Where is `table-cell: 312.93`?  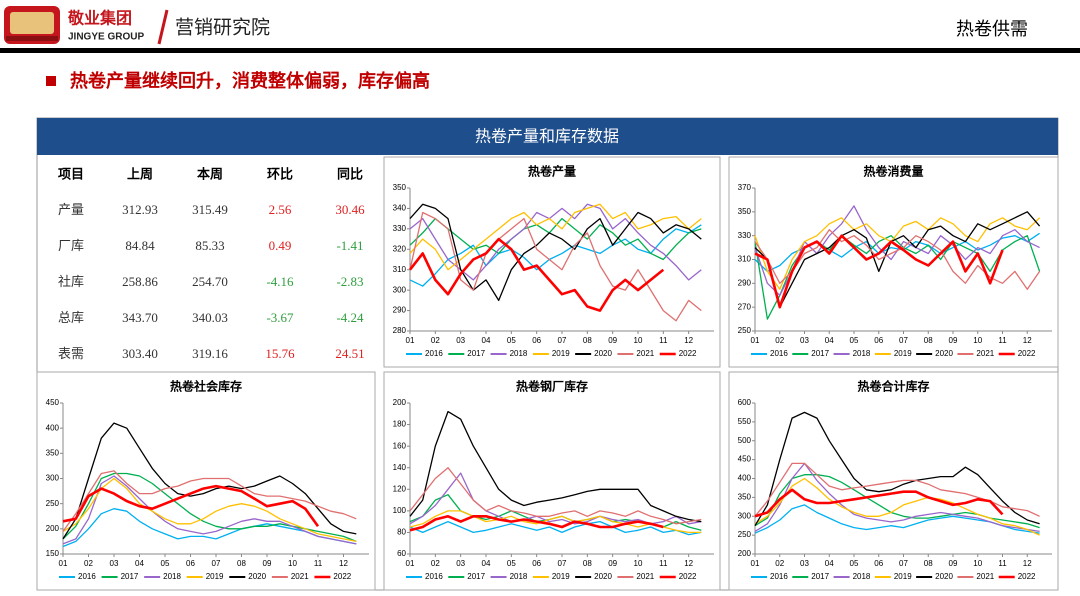 table-cell: 312.93 is located at coordinates (140, 209).